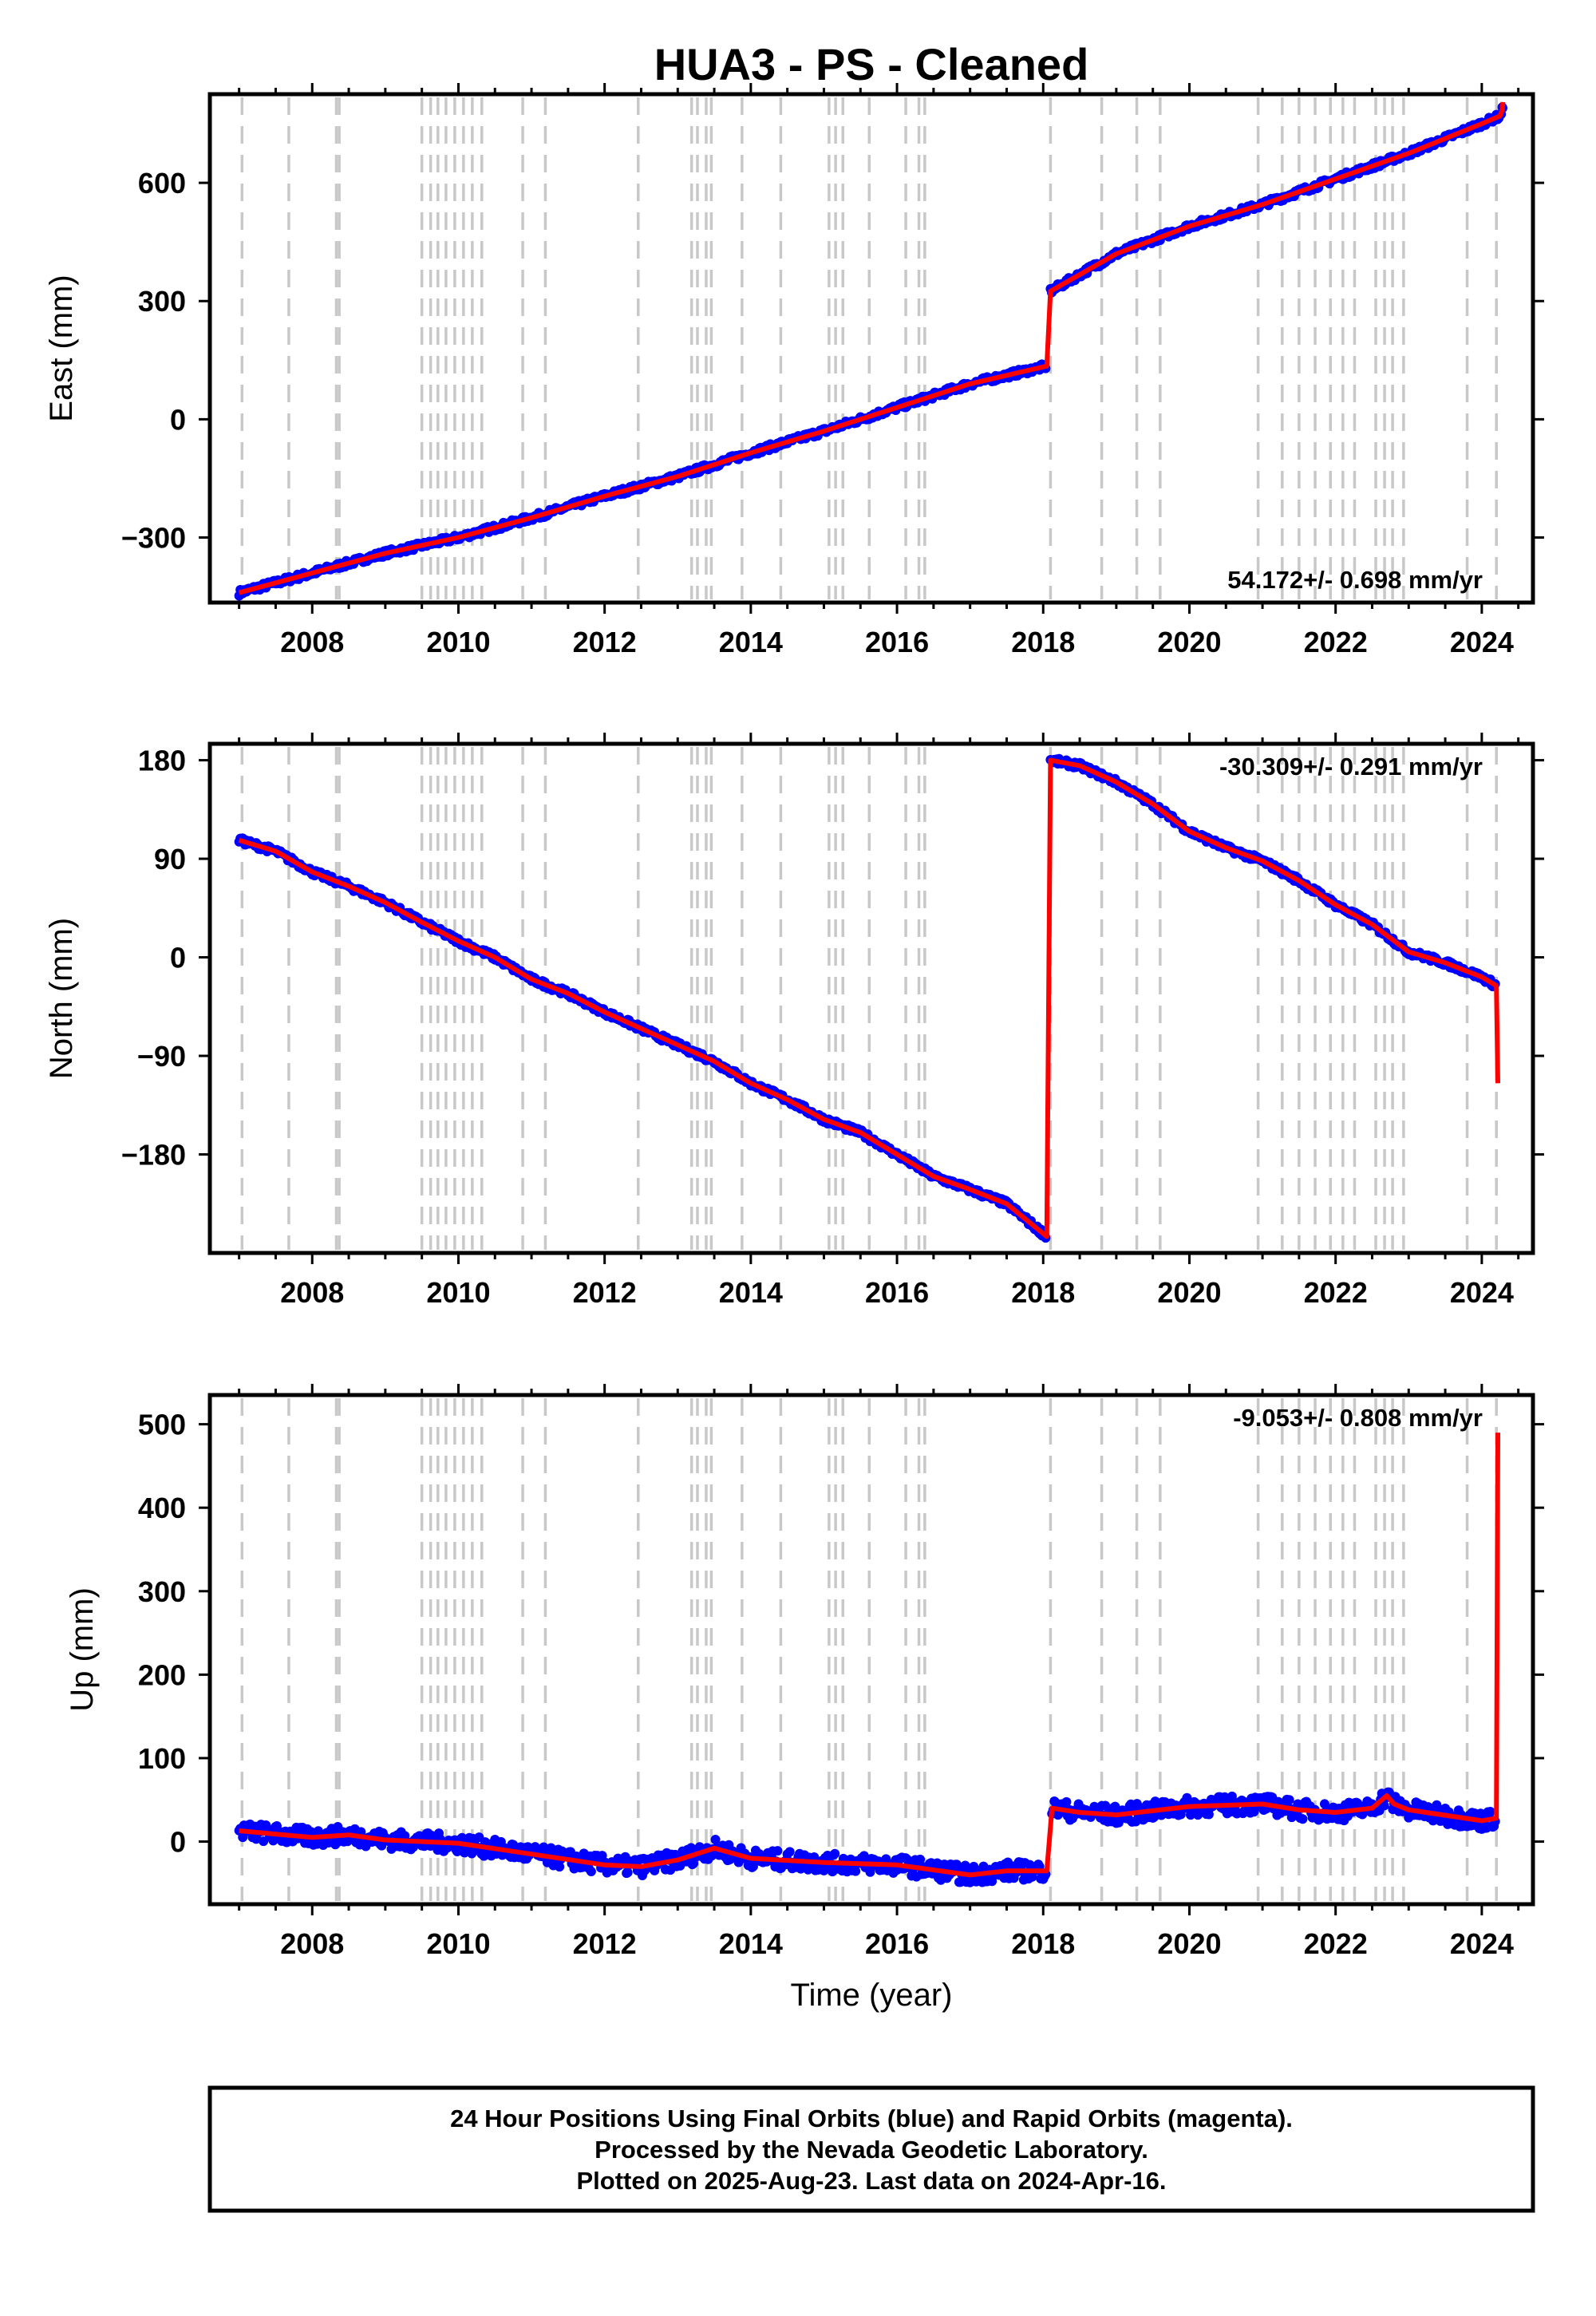 The width and height of the screenshot is (1596, 2316). Describe the element at coordinates (153, 538) in the screenshot. I see `y-tick-label: −300` at that location.